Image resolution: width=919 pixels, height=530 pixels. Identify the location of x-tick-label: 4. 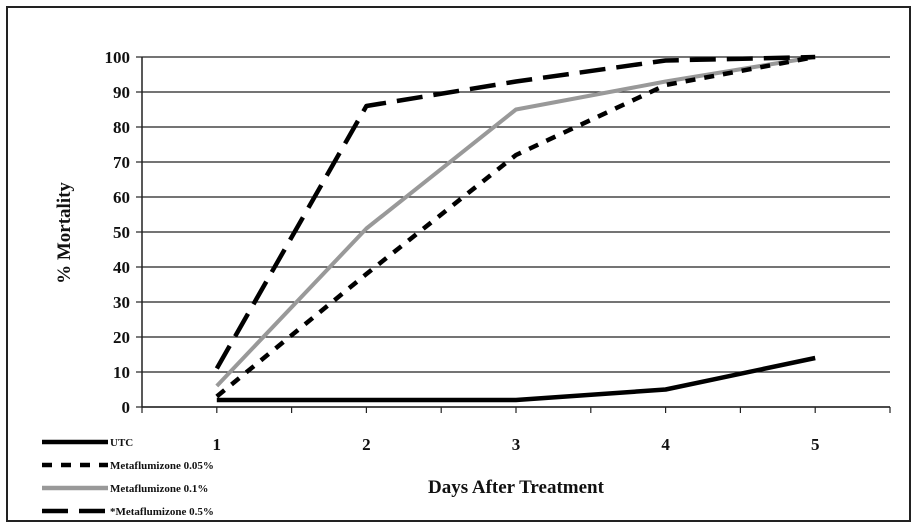
(665, 444).